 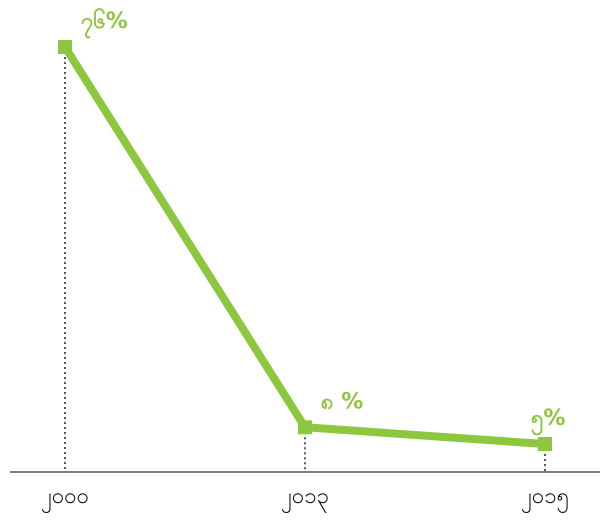 What do you see at coordinates (545, 498) in the screenshot?
I see `x-tick-label: ၂၀၁၅` at bounding box center [545, 498].